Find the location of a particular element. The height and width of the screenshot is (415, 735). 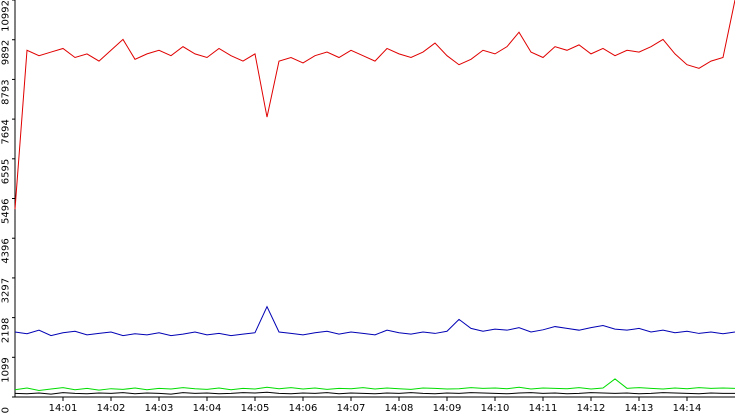

y-tick-label: 4396 is located at coordinates (5, 250).